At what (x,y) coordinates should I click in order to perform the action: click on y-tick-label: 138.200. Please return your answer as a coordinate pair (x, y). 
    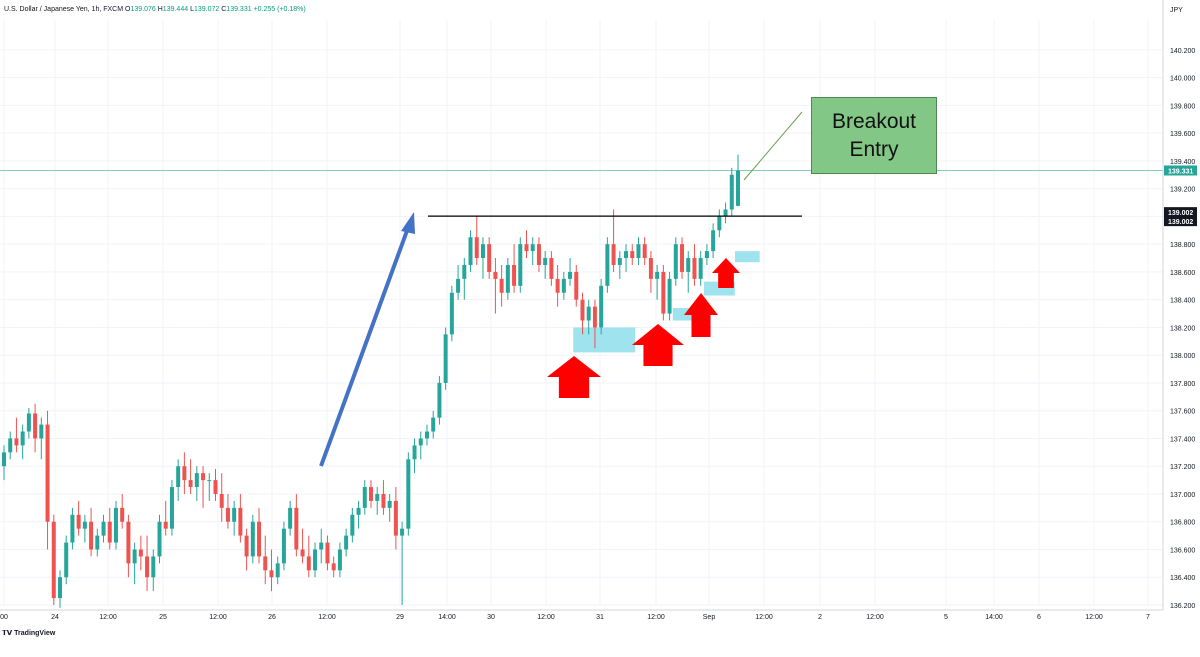
    Looking at the image, I should click on (1182, 328).